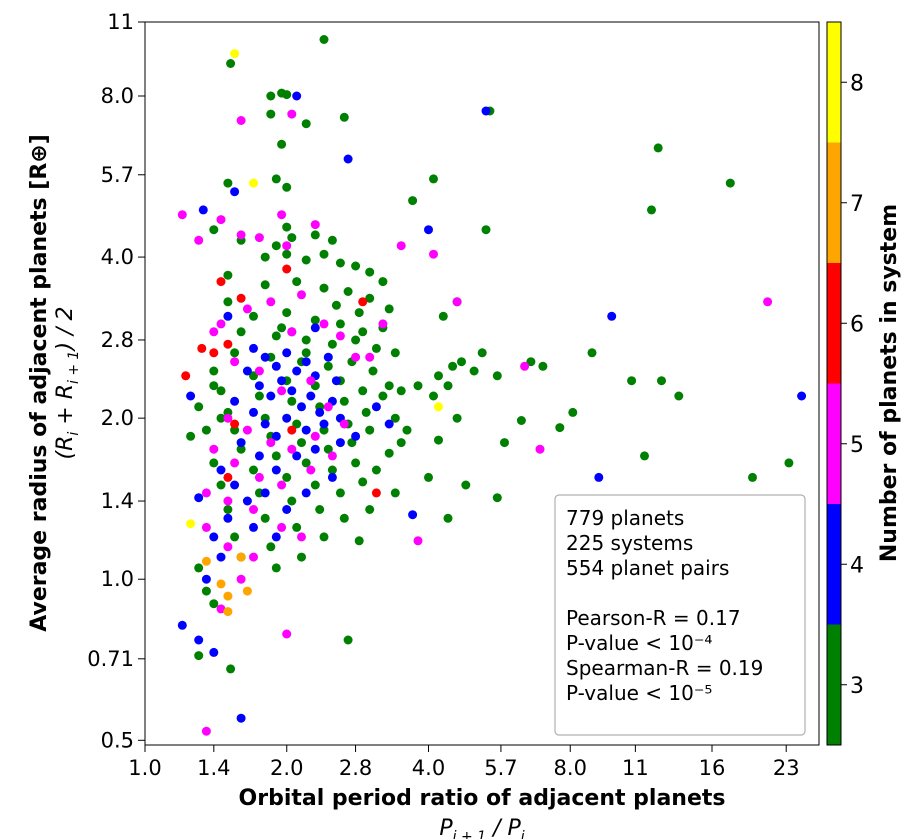 Image resolution: width=901 pixels, height=839 pixels. Describe the element at coordinates (680, 615) in the screenshot. I see `annotation-frame` at that location.